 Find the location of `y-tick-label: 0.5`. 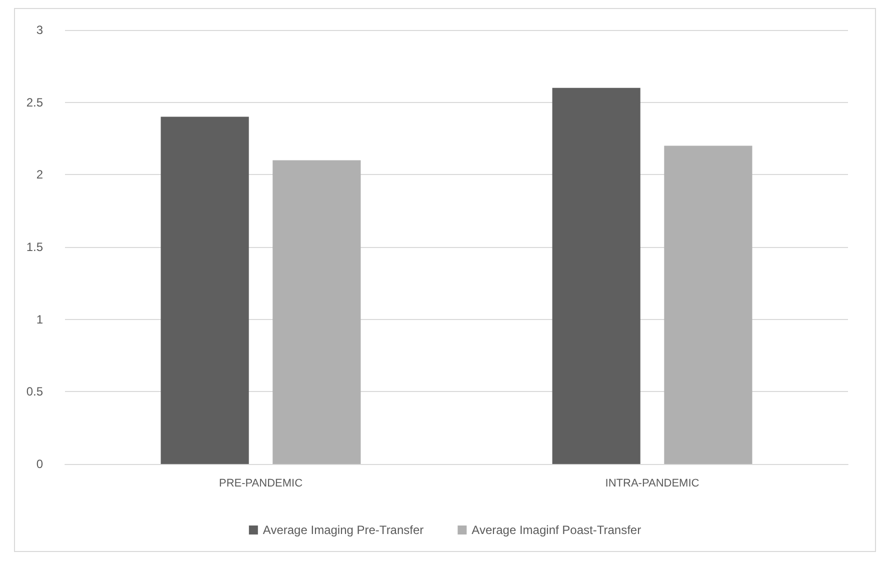

y-tick-label: 0.5 is located at coordinates (35, 391).